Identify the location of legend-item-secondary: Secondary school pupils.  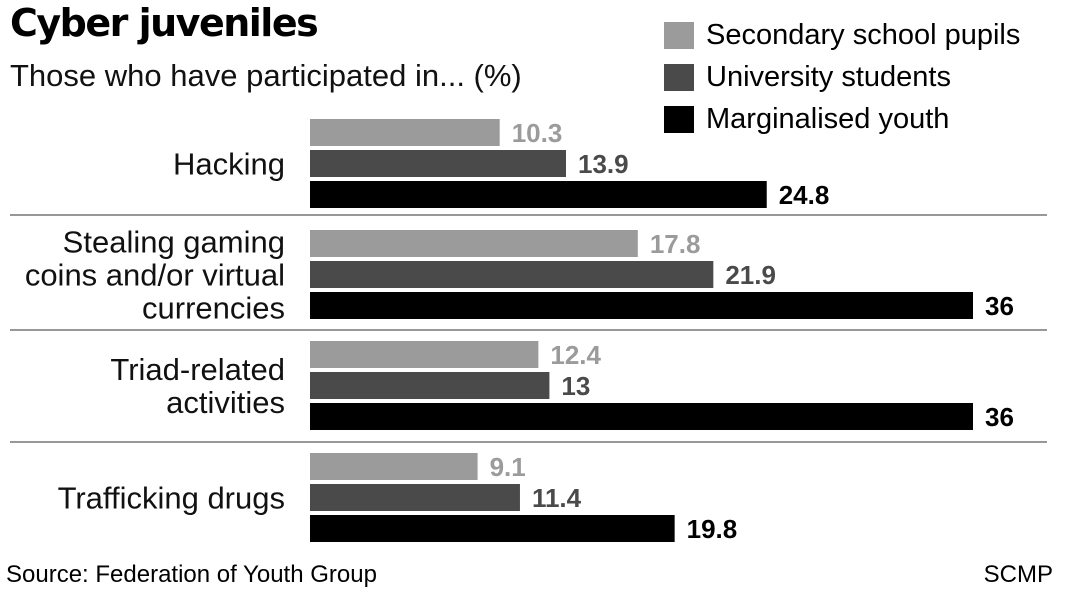
(842, 35).